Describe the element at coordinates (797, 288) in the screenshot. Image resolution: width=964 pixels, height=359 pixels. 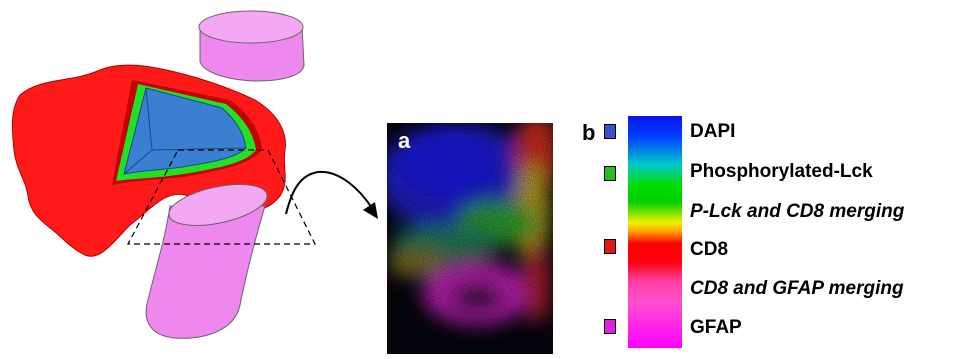
I see `legend-label-cd8-gfap-merging: CD8 and GFAP merging` at that location.